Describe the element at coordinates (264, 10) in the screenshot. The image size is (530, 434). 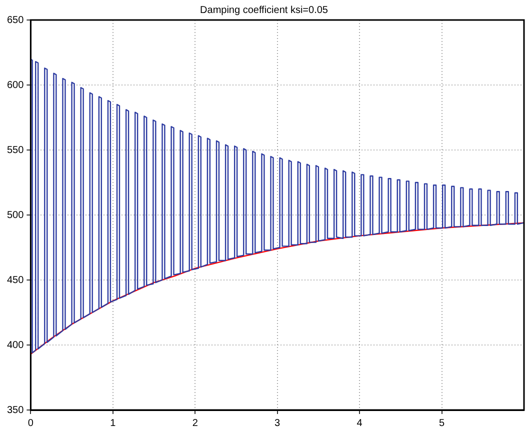
I see `chart-title: Damping coefficient ksi=0.05` at that location.